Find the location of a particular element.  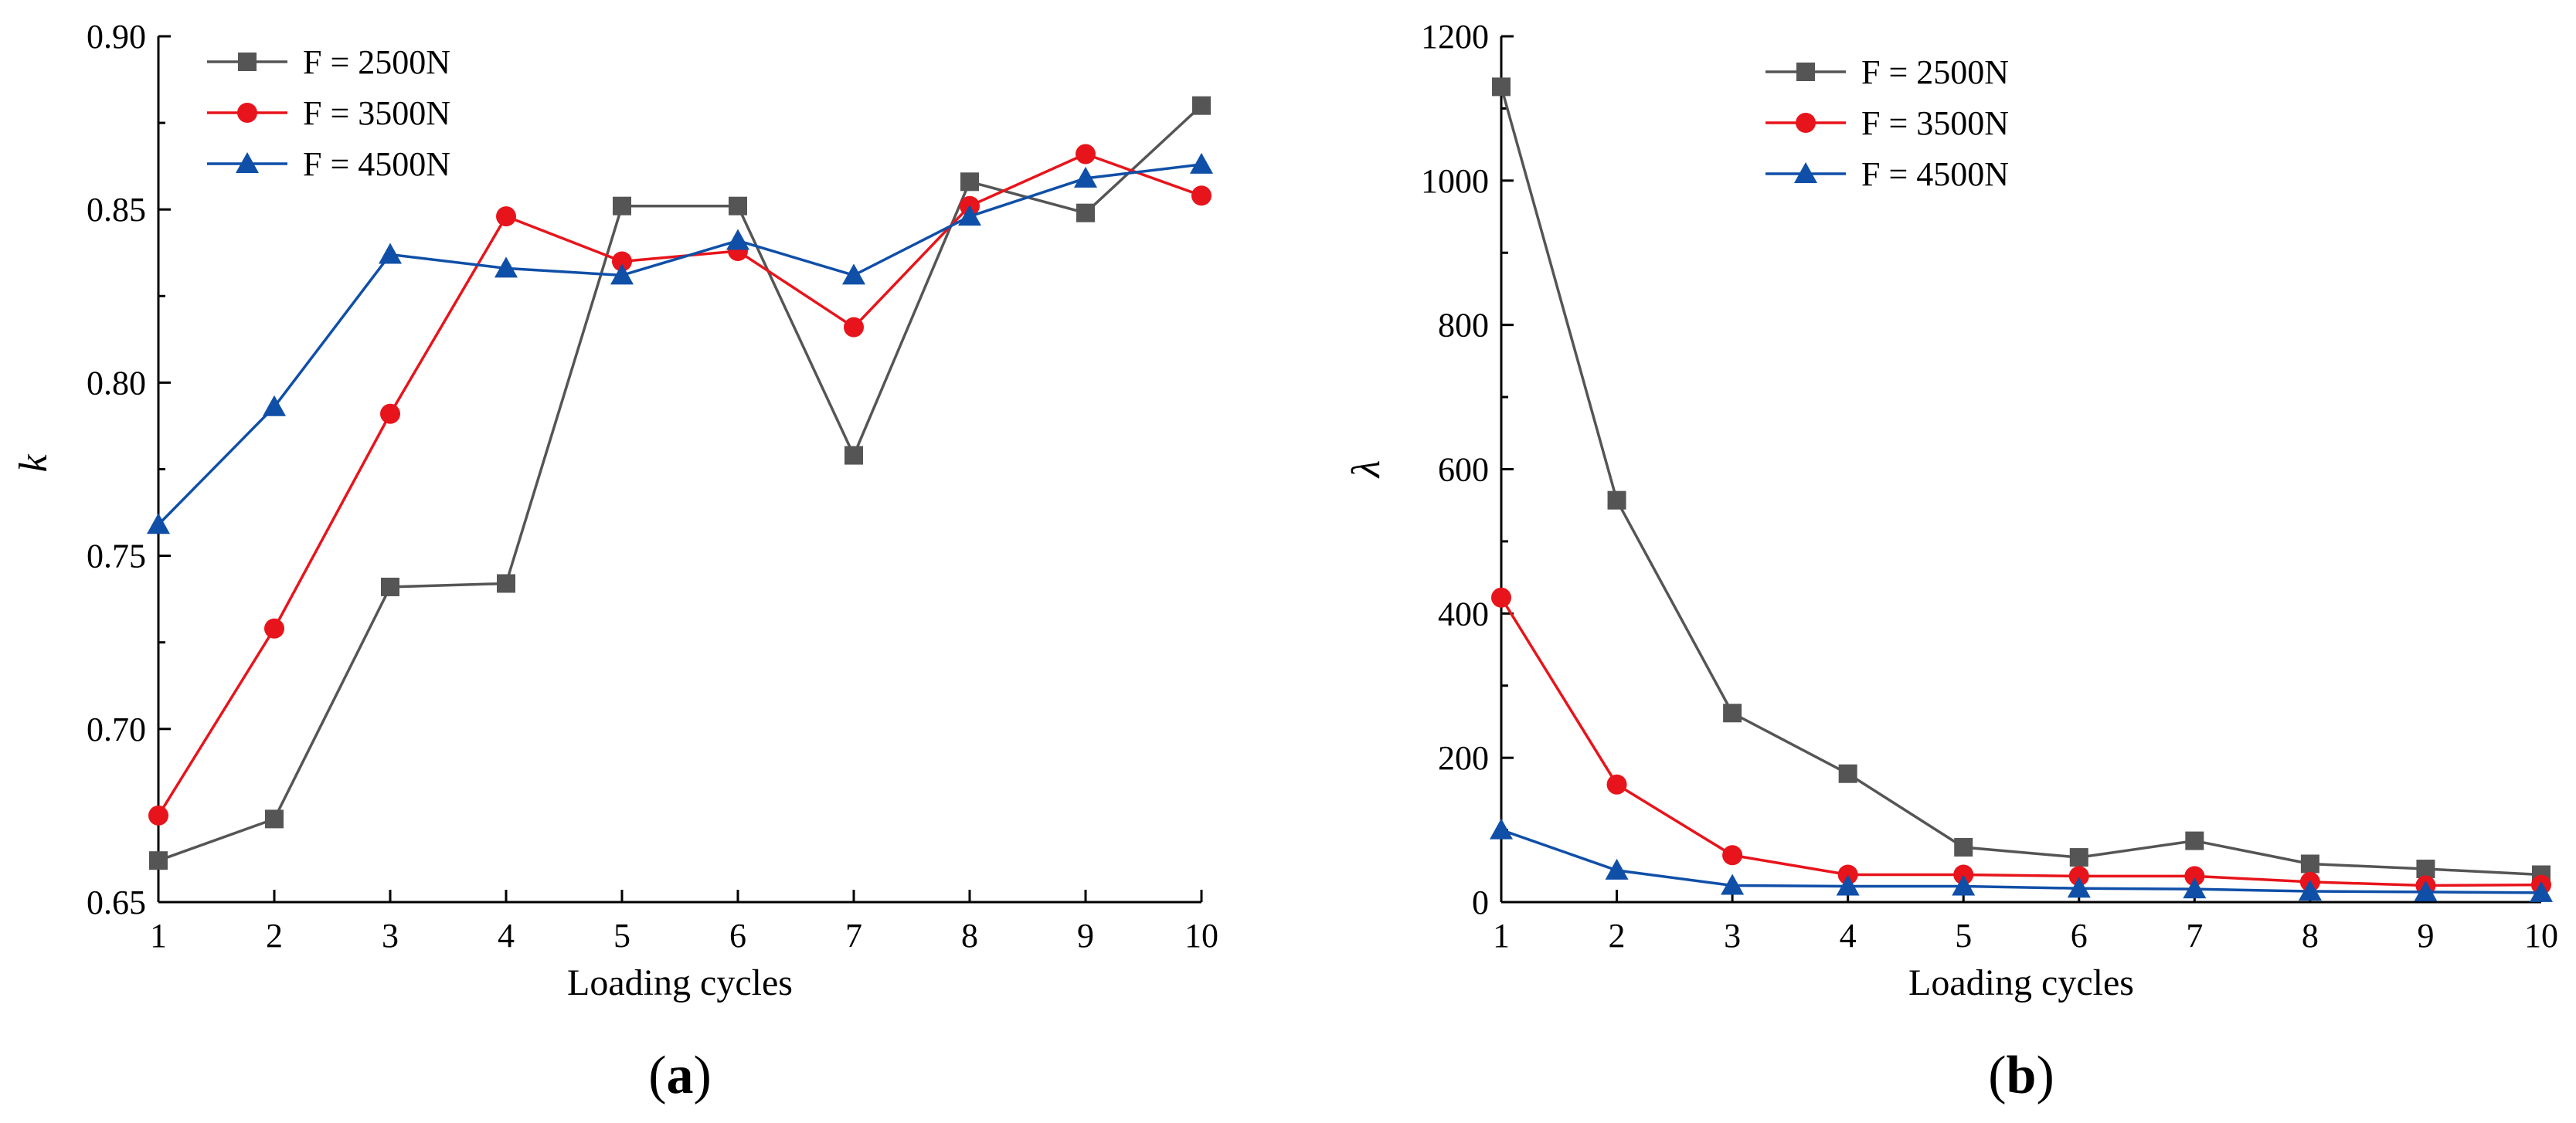

y-tick-label: 600 is located at coordinates (1463, 470).